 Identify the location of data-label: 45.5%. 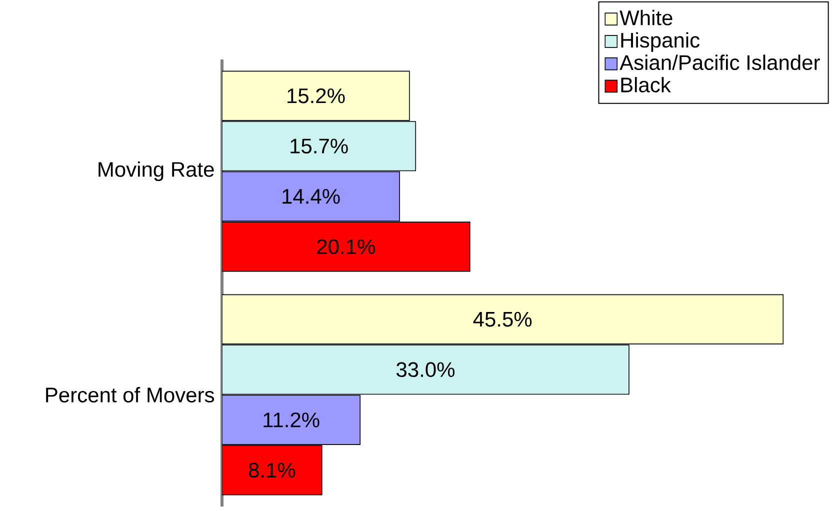
(502, 319).